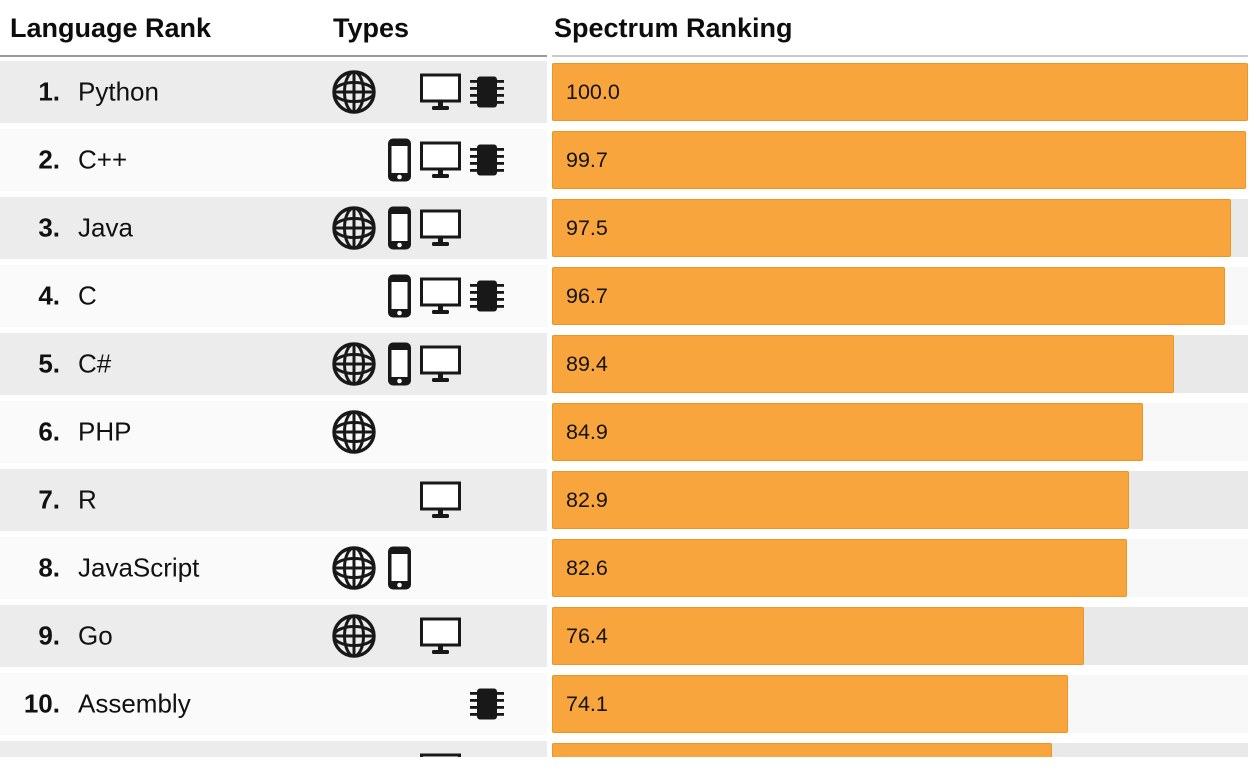  I want to click on ranking-value: 97.5, so click(587, 227).